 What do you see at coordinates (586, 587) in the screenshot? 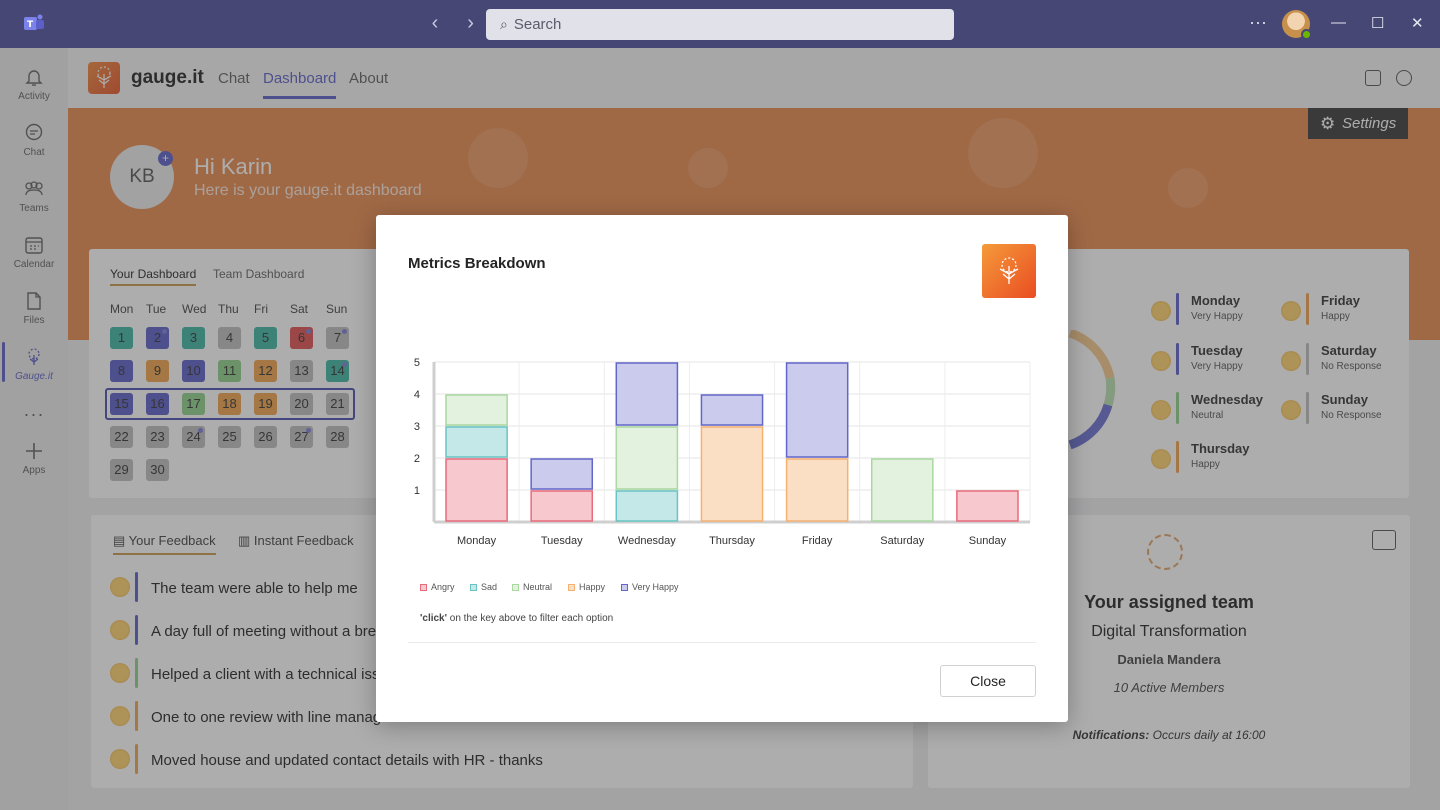
I see `legend-item: Happy` at bounding box center [586, 587].